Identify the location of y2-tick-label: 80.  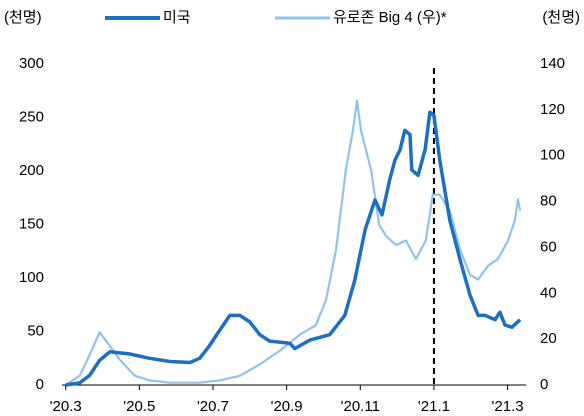
(548, 201).